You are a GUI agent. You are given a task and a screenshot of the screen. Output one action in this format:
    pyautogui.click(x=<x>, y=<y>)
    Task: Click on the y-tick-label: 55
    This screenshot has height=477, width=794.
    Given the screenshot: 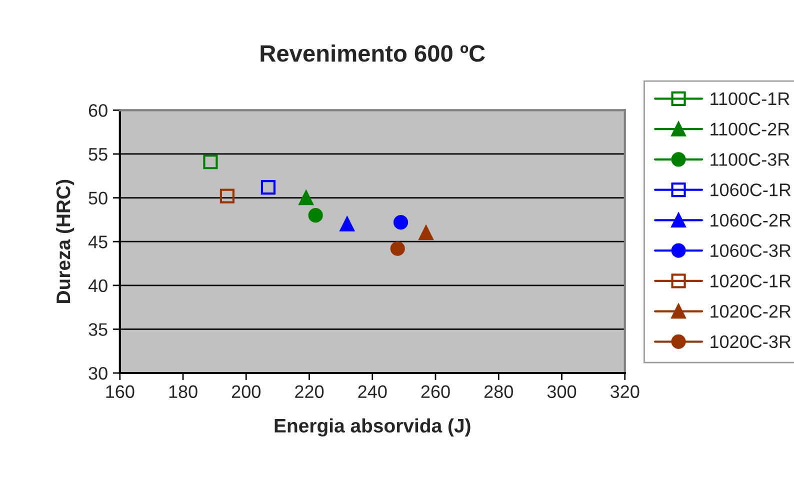 What is the action you would take?
    pyautogui.click(x=98, y=154)
    